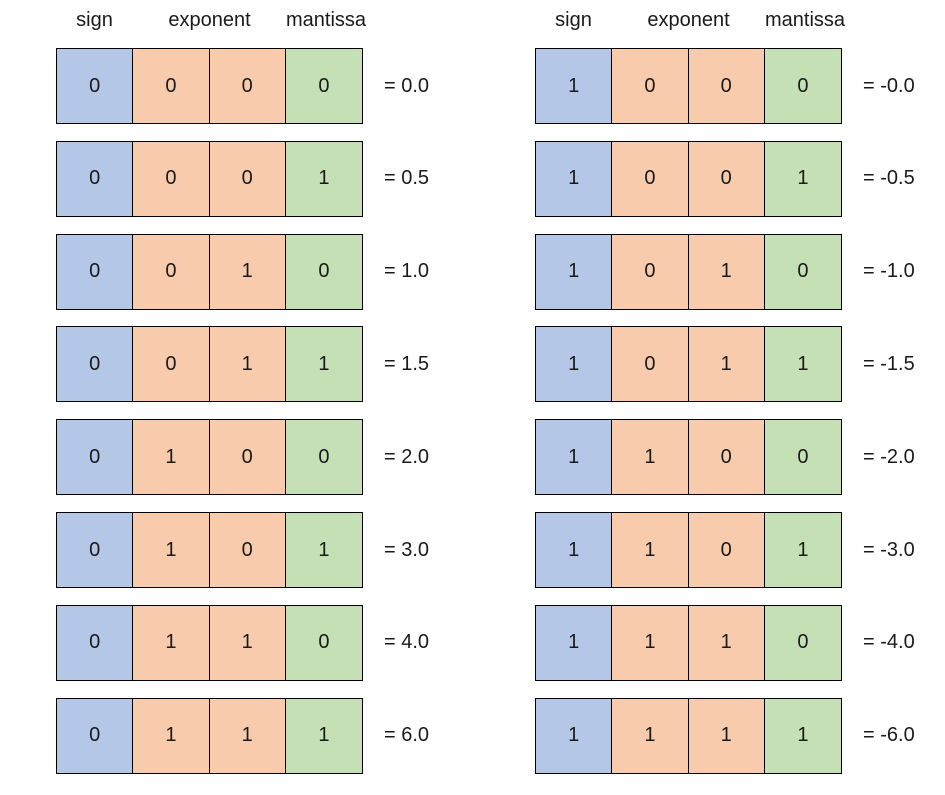  I want to click on encoding-row: 1 1 0 0 = -2.0, so click(740, 458).